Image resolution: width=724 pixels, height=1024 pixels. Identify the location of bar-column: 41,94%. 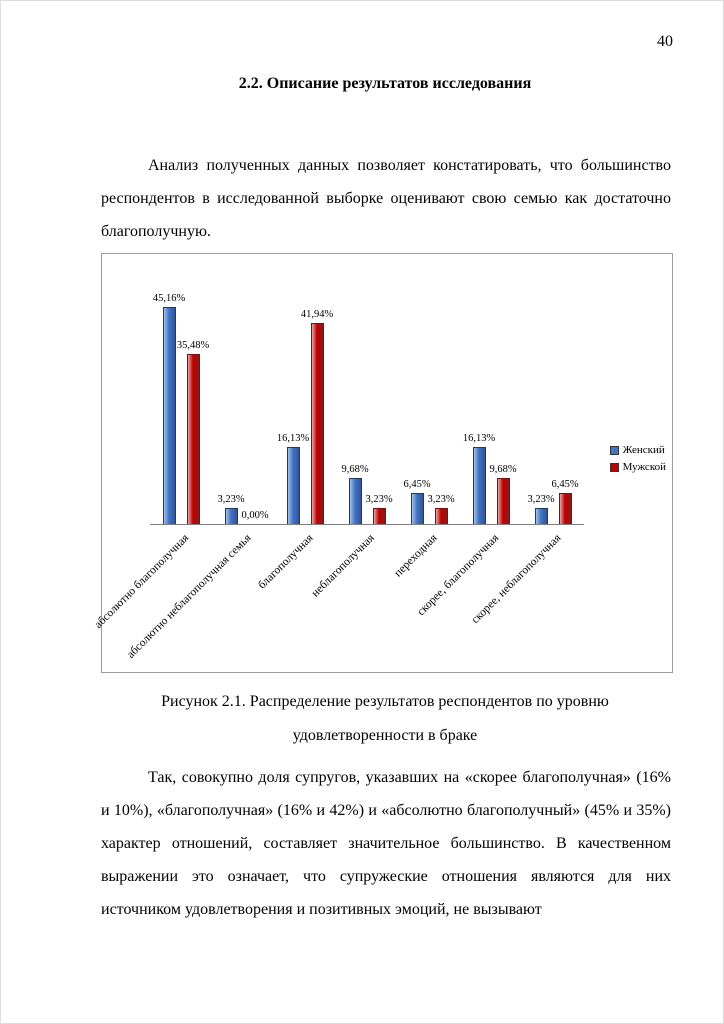
(317, 416).